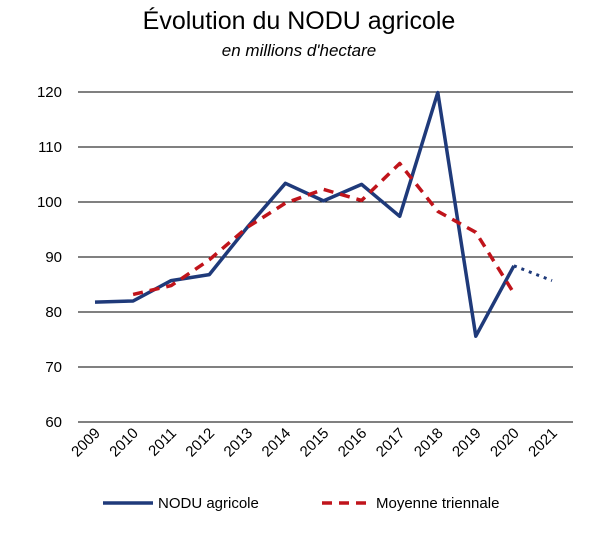 The image size is (598, 534). I want to click on x-tick-label: 2016, so click(353, 443).